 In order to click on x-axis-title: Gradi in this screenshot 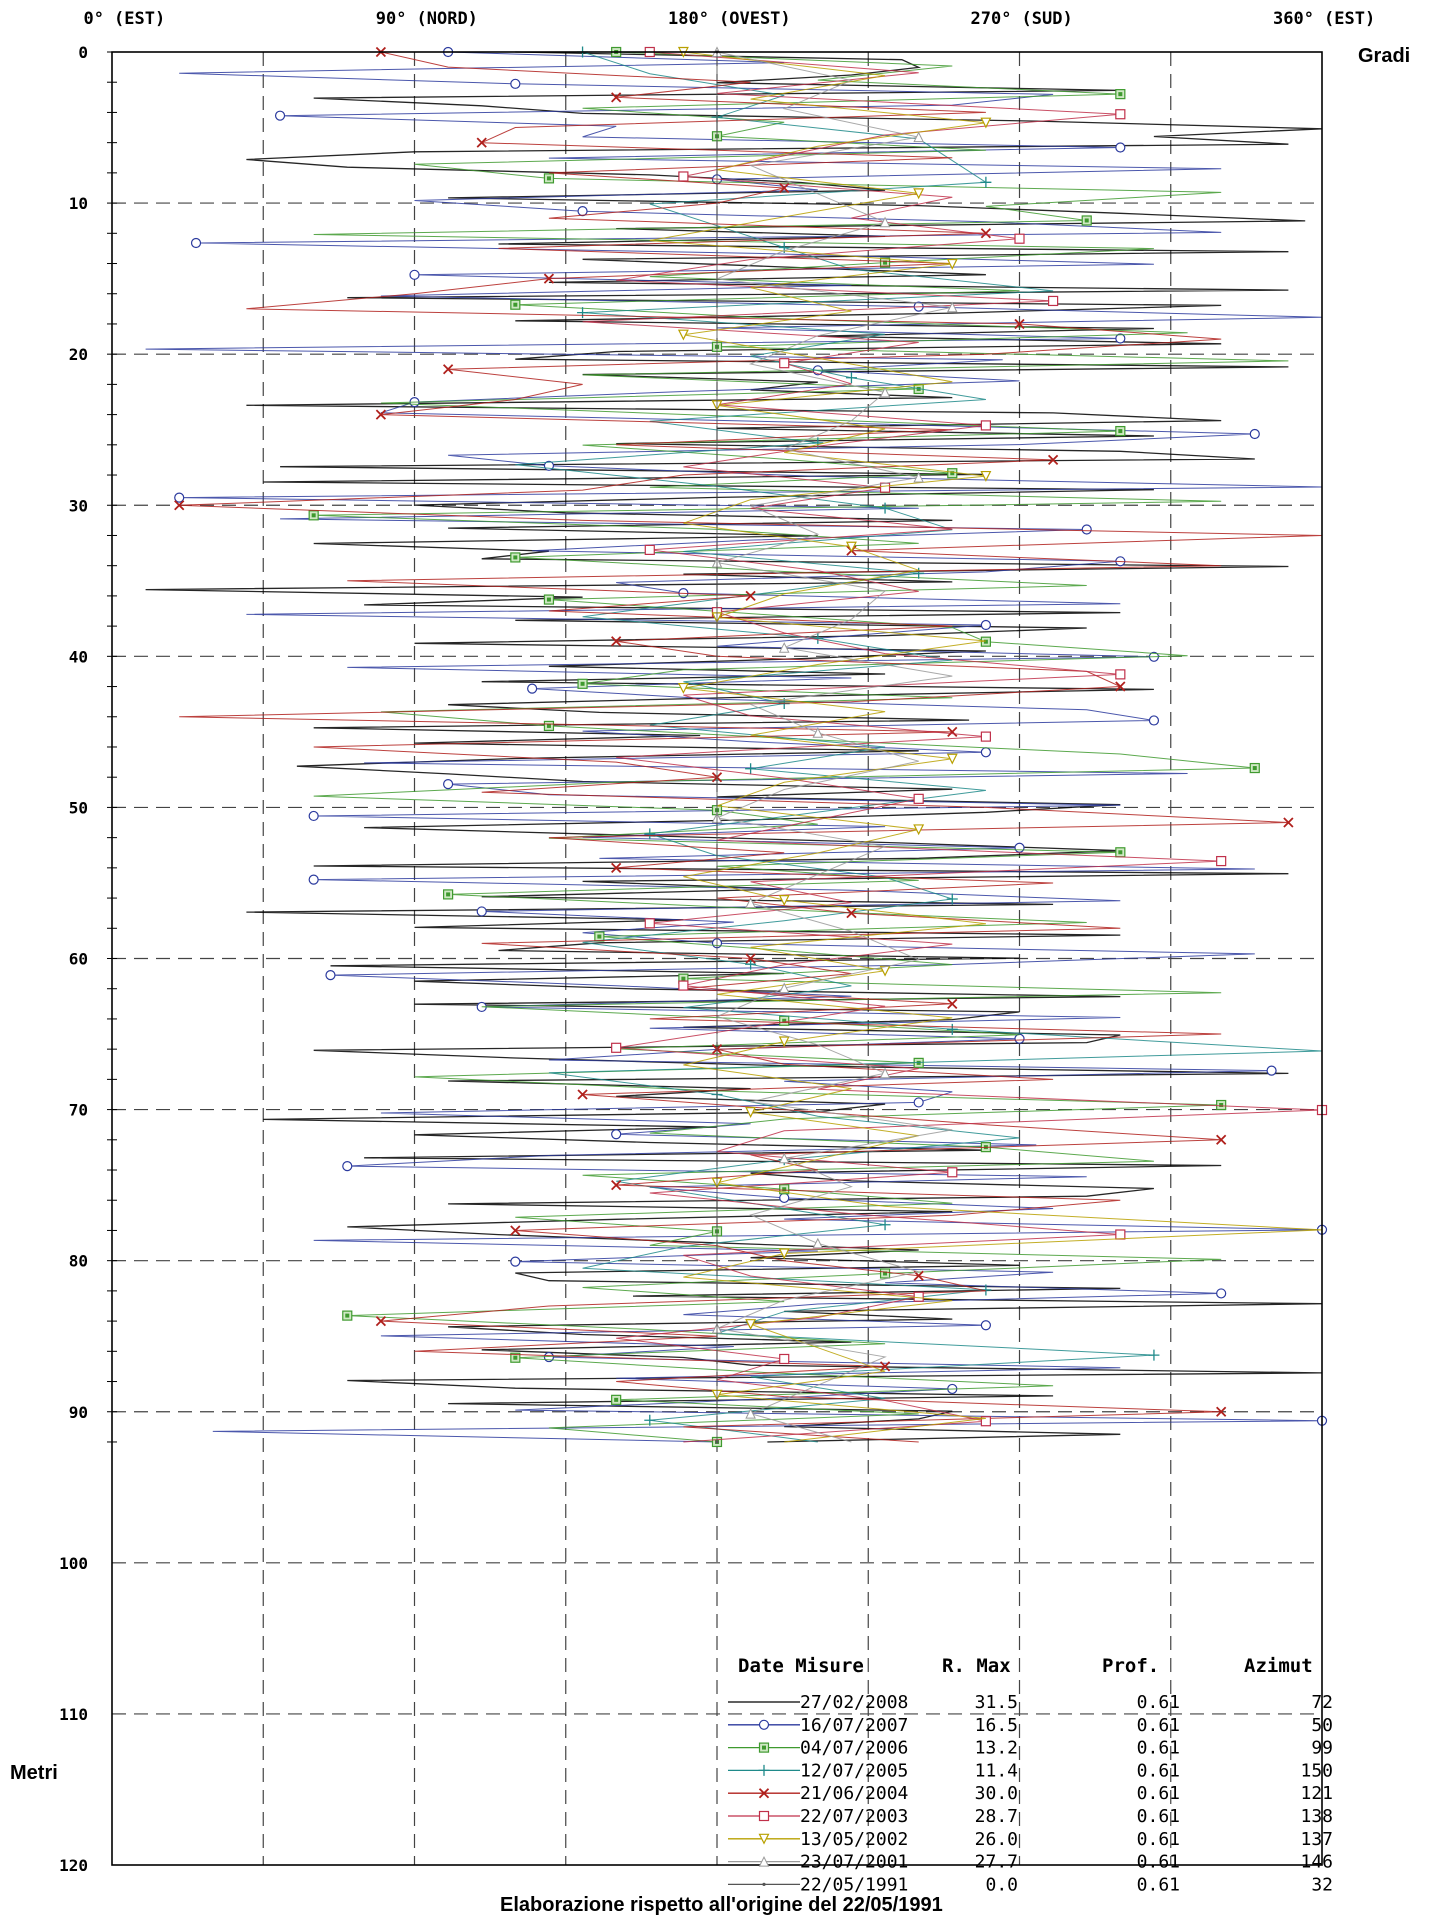, I will do `click(1384, 56)`.